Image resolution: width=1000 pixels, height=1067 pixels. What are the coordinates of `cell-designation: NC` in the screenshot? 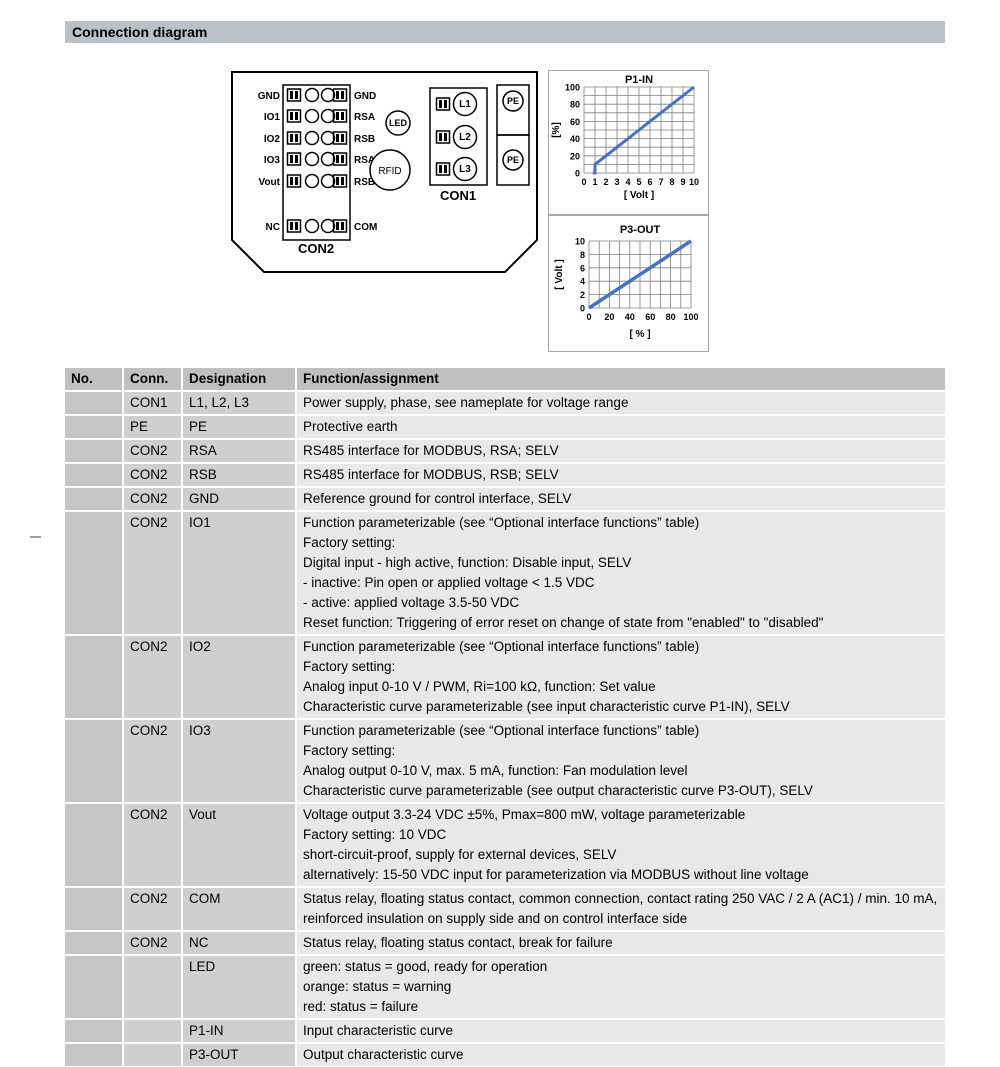 It's located at (239, 943).